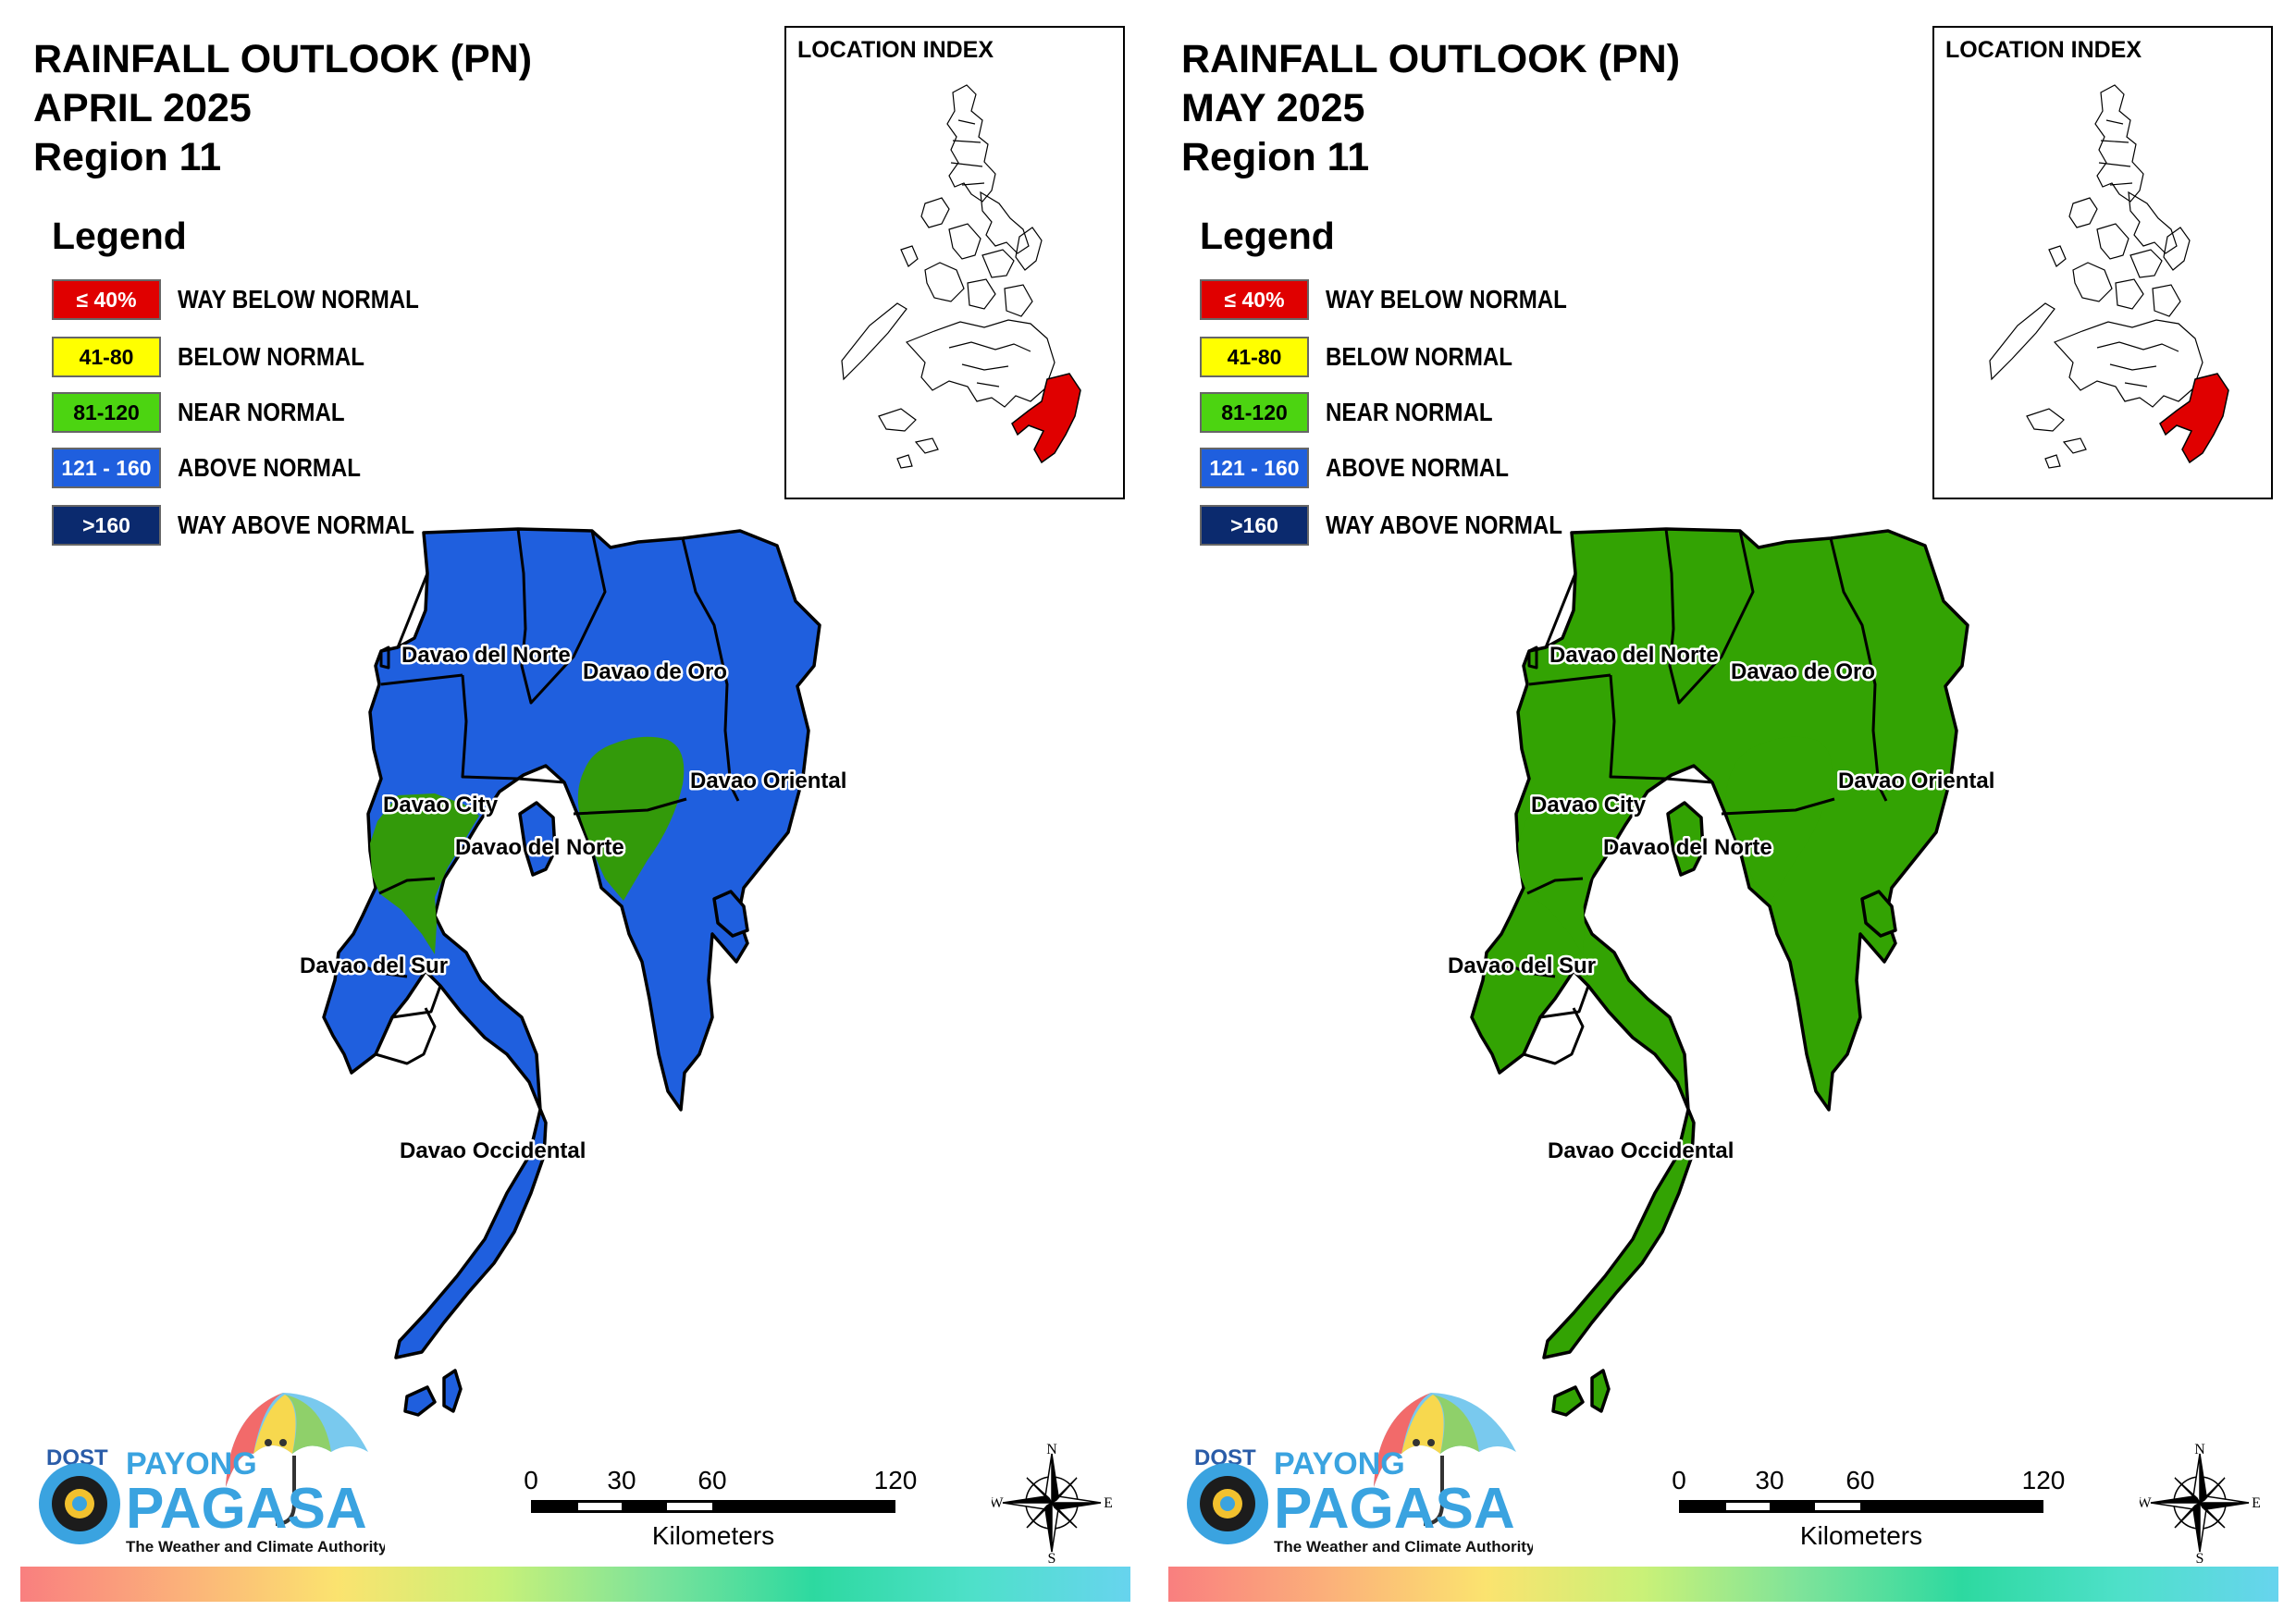 This screenshot has height=1623, width=2296. Describe the element at coordinates (1861, 1506) in the screenshot. I see `scale-bar-frame` at that location.